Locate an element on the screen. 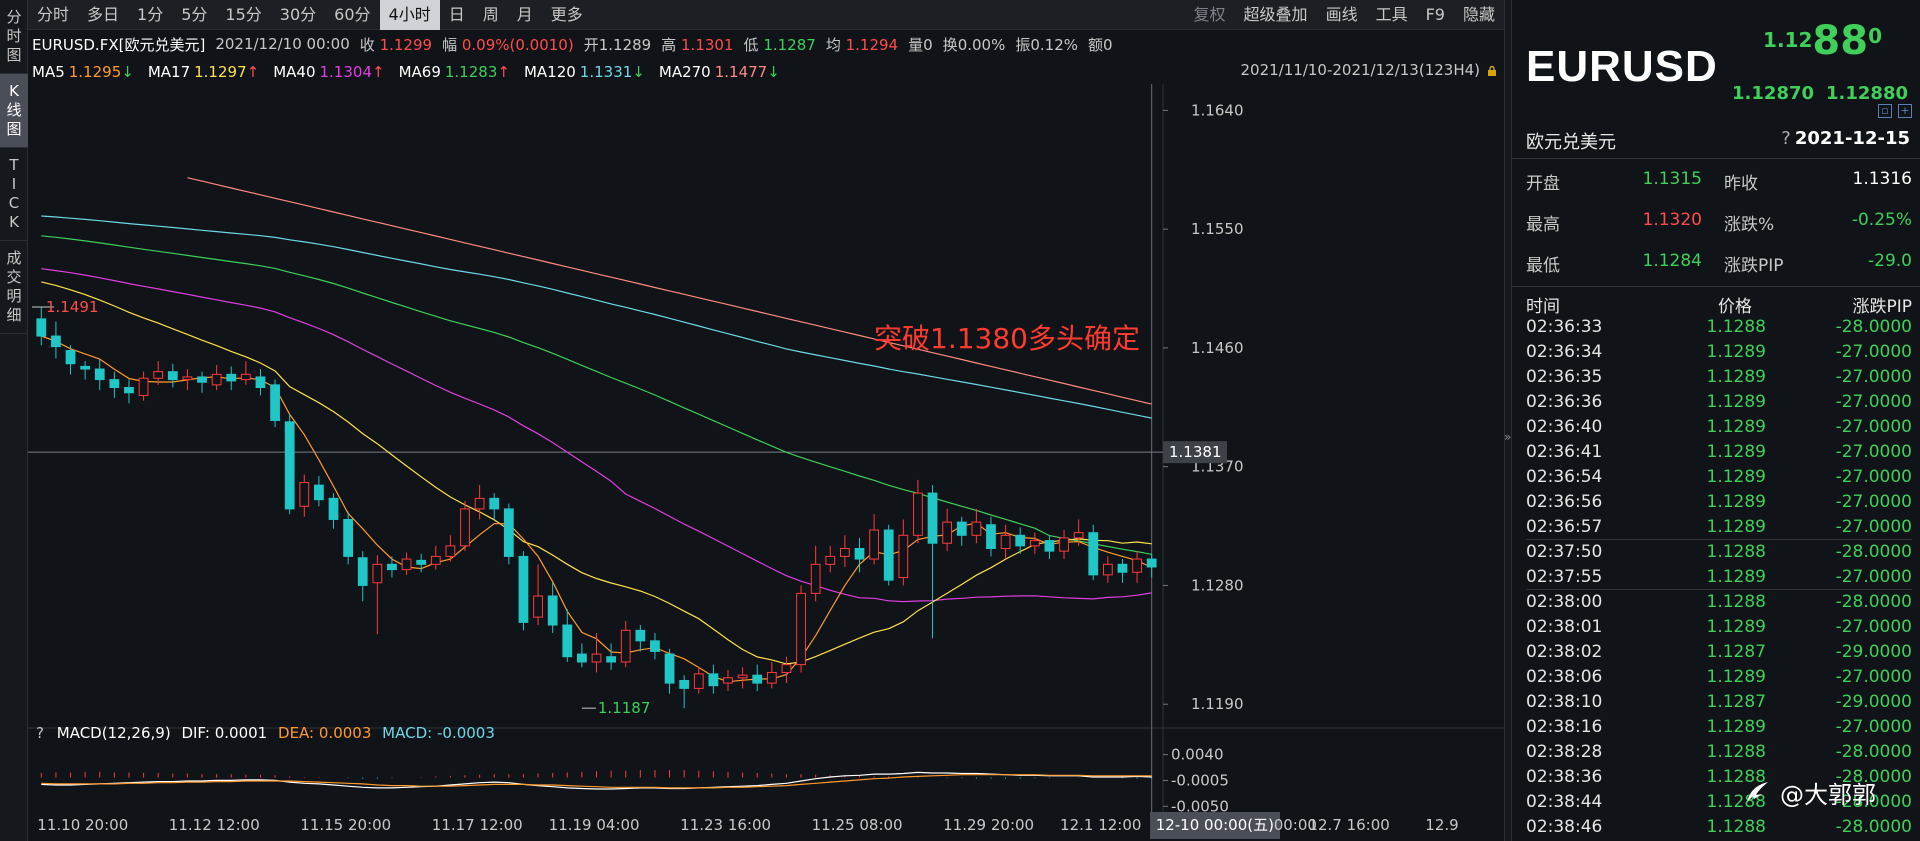 This screenshot has height=841, width=1920. high-label: 高 is located at coordinates (669, 44).